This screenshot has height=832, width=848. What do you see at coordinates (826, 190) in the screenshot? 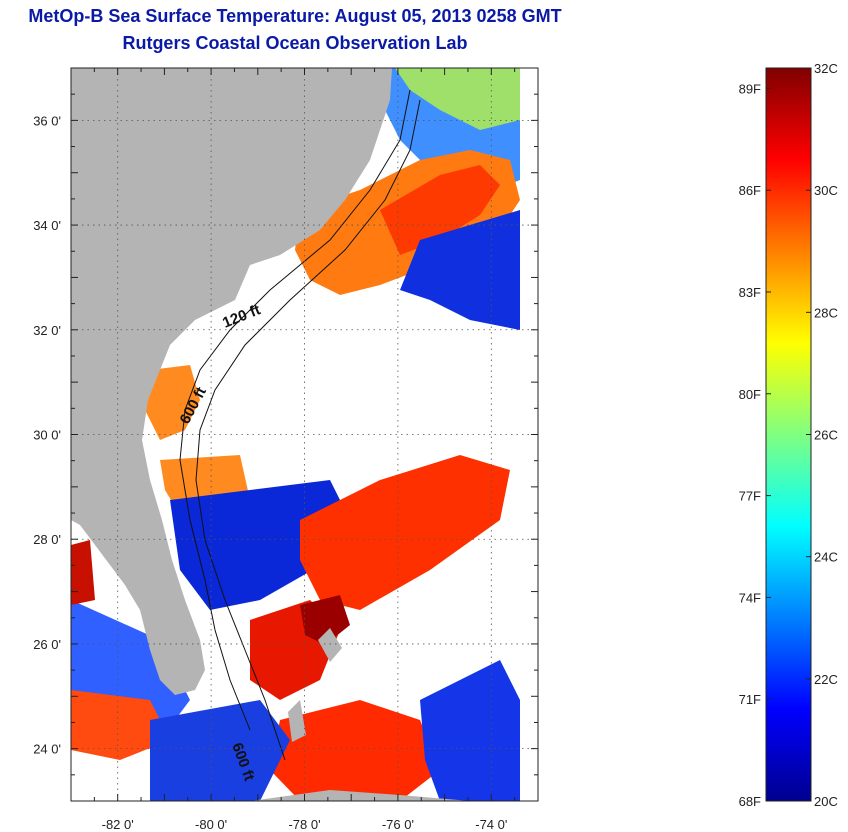
I see `colorbar-celsius-label: 30C` at bounding box center [826, 190].